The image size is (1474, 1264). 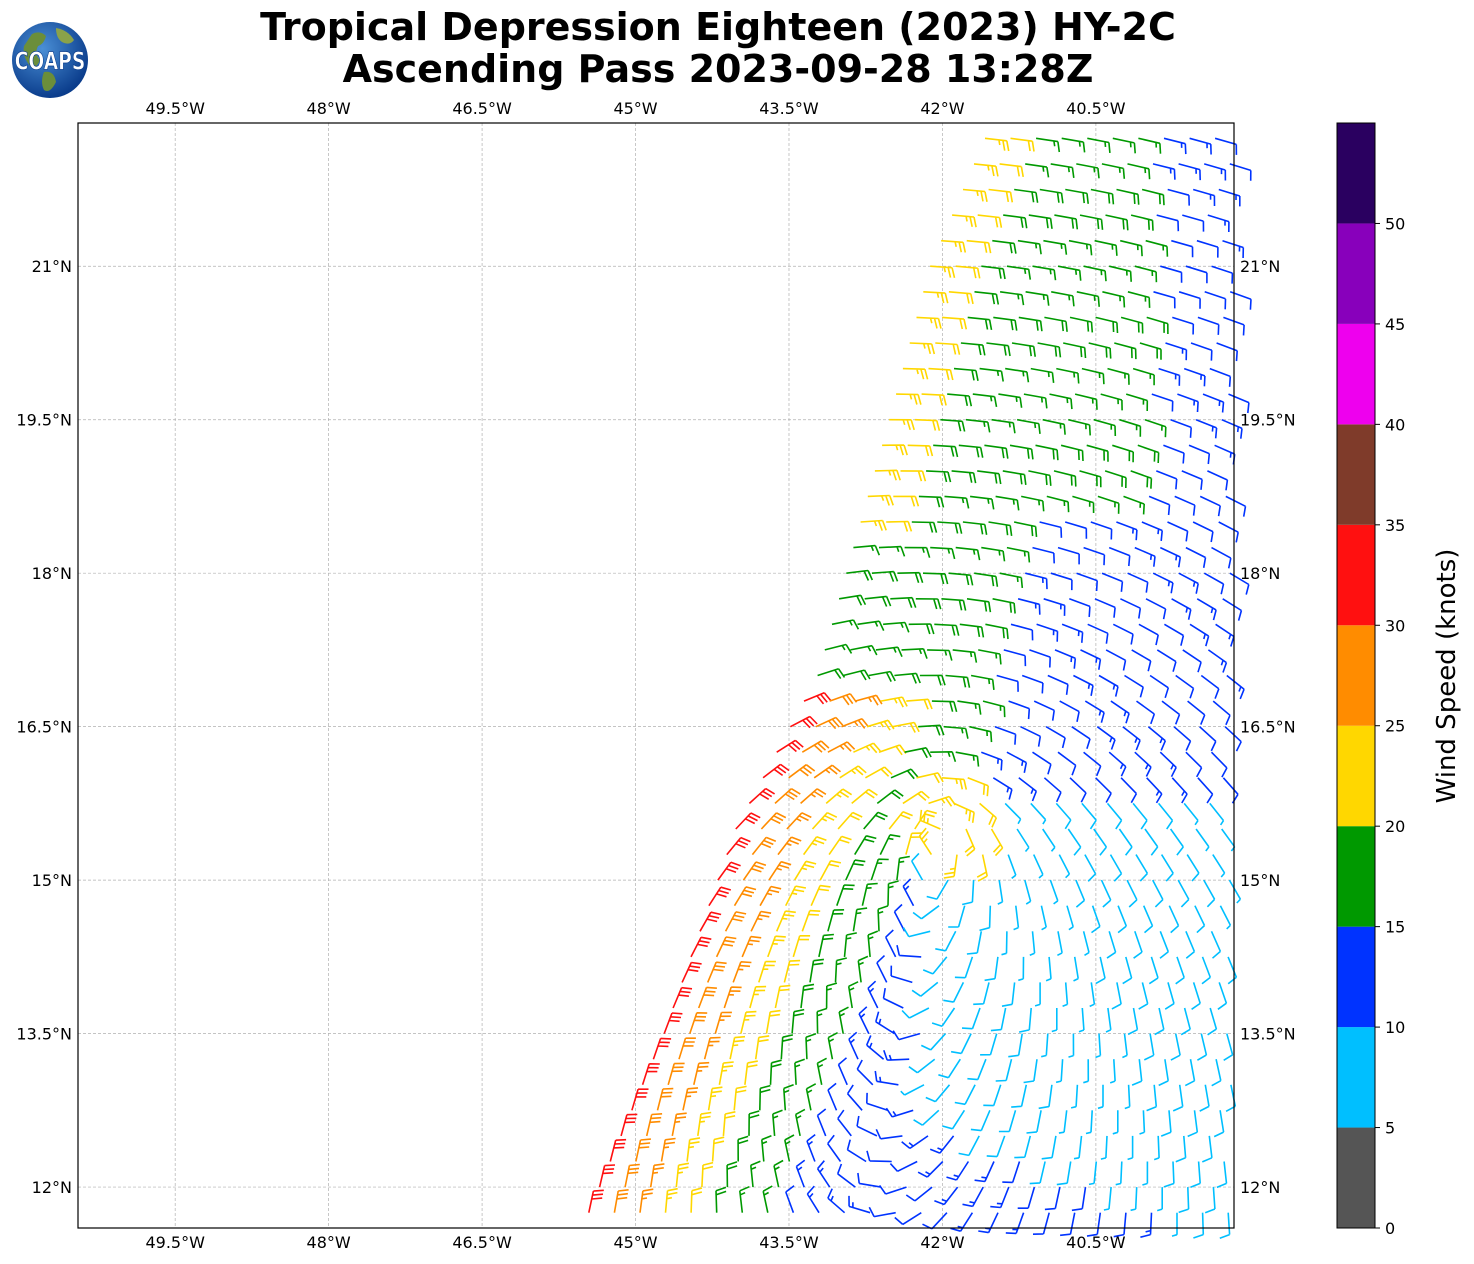 I want to click on colorbar-bin, so click(x=1356, y=1077).